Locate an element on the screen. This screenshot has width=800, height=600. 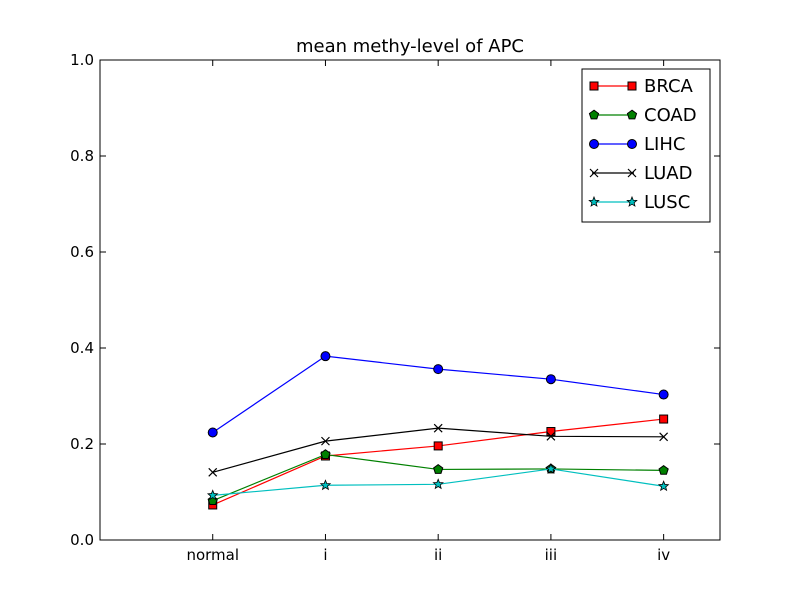
series-lihc is located at coordinates (438, 394).